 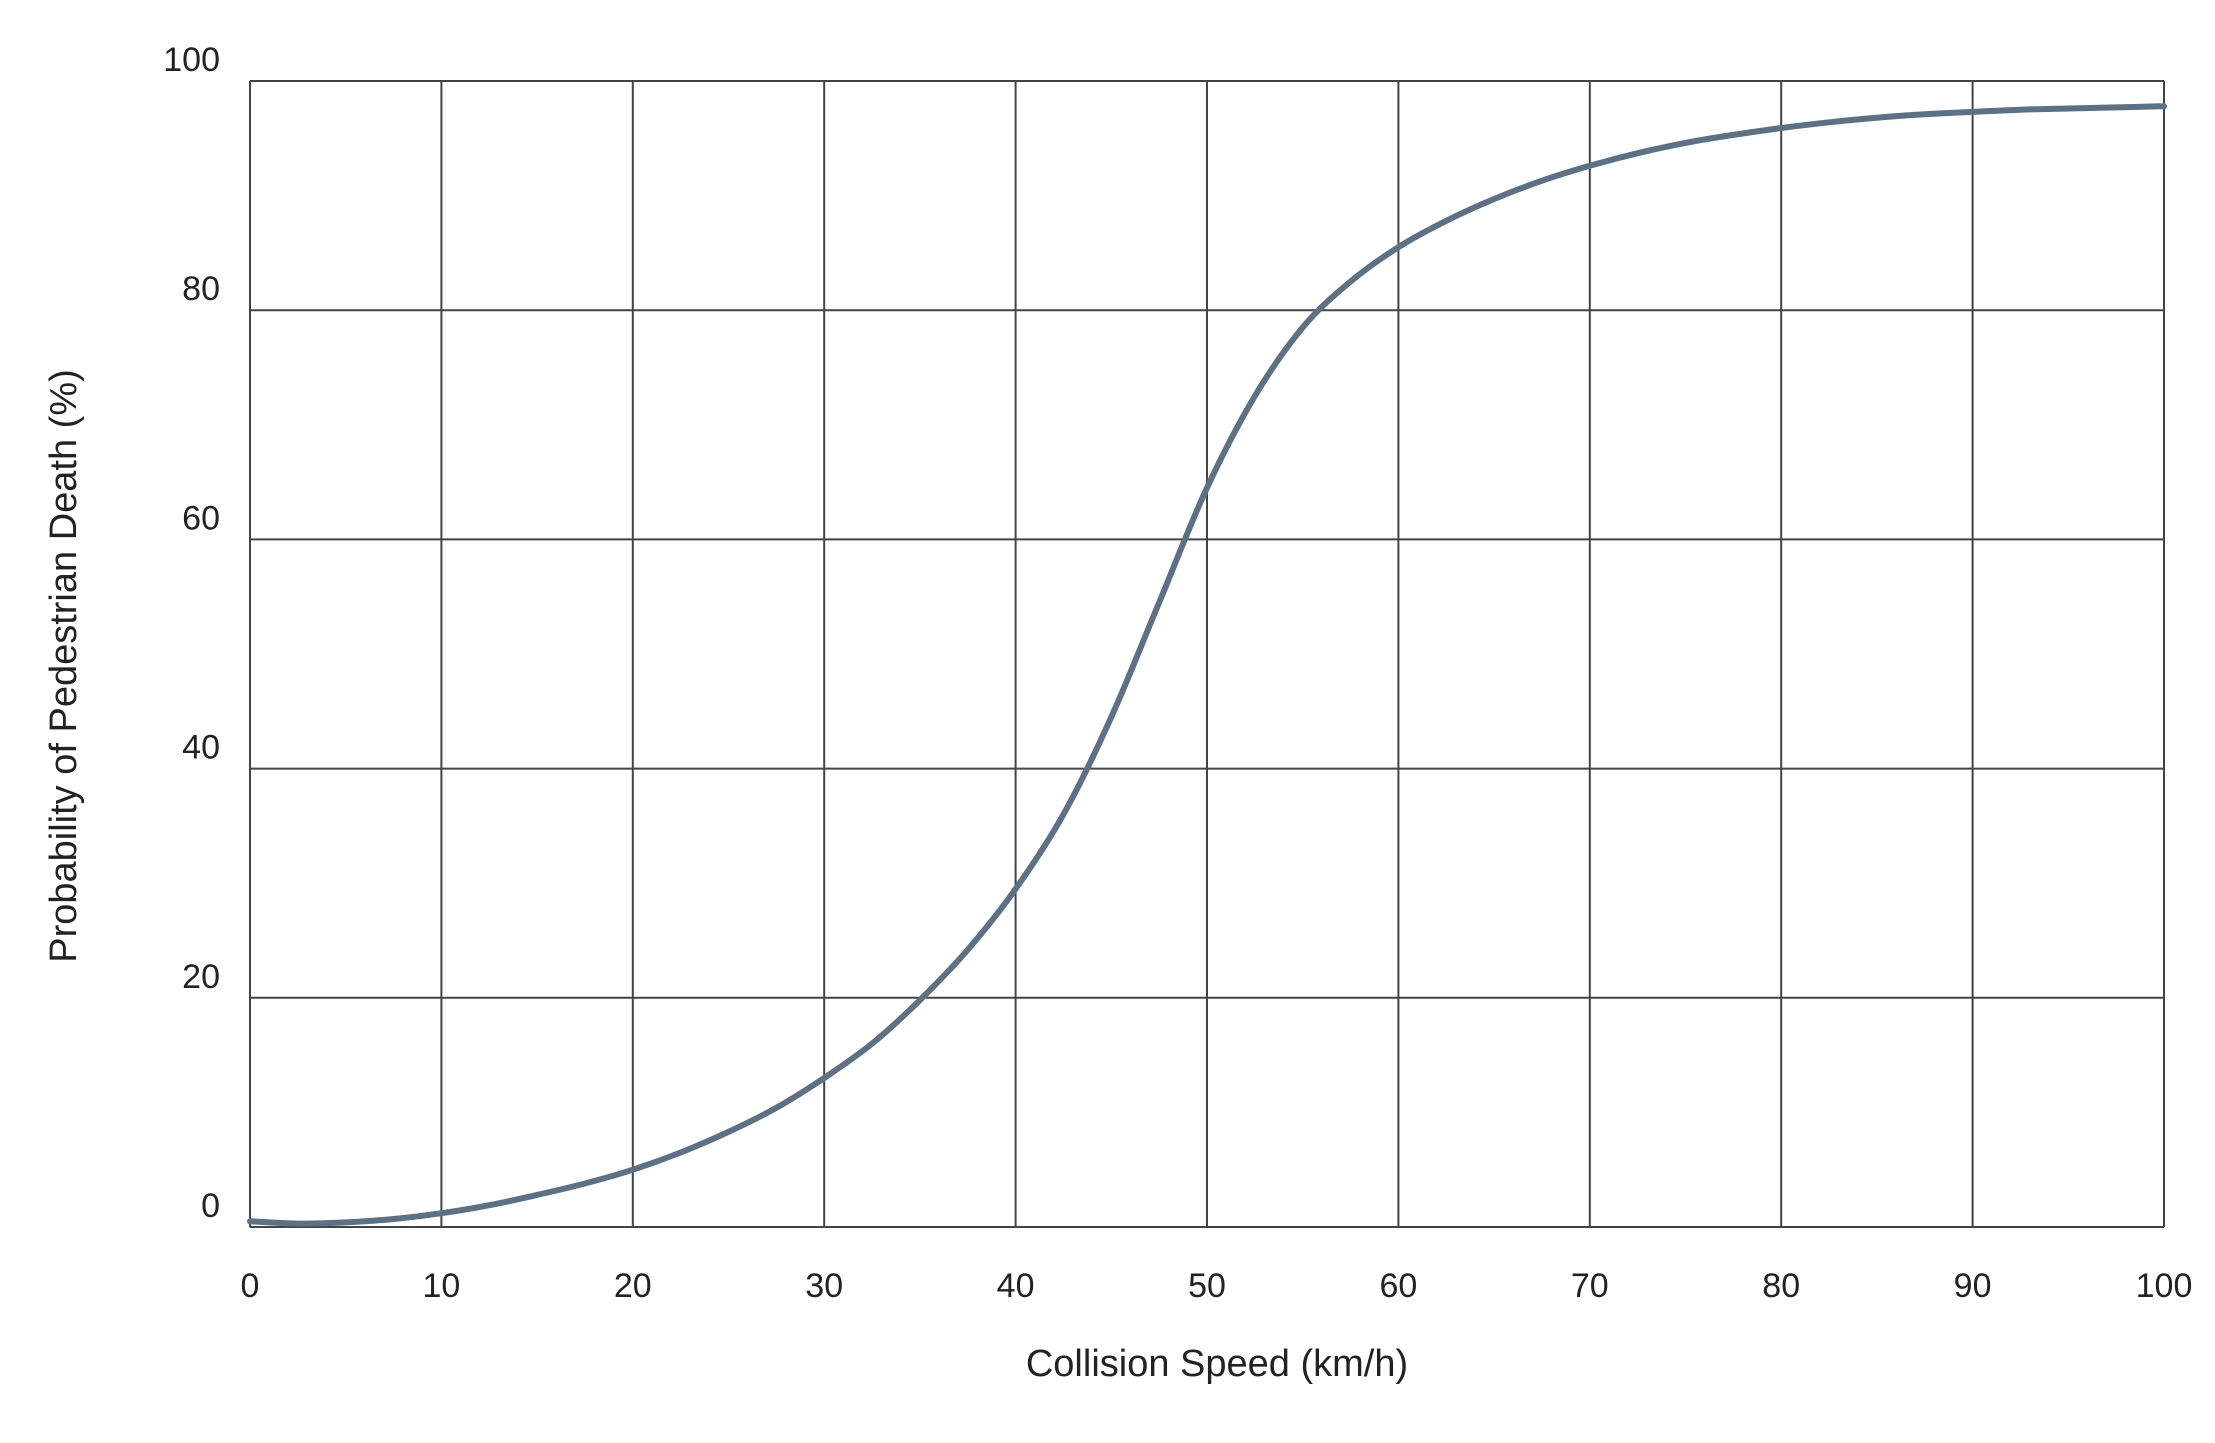 I want to click on x-tick-label: 10, so click(x=441, y=1286).